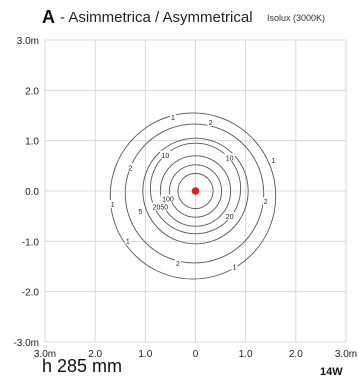  I want to click on x-axis-ticks: 3.0m 2.0 1.0 0 1.0 2.0 3.0m, so click(195, 354).